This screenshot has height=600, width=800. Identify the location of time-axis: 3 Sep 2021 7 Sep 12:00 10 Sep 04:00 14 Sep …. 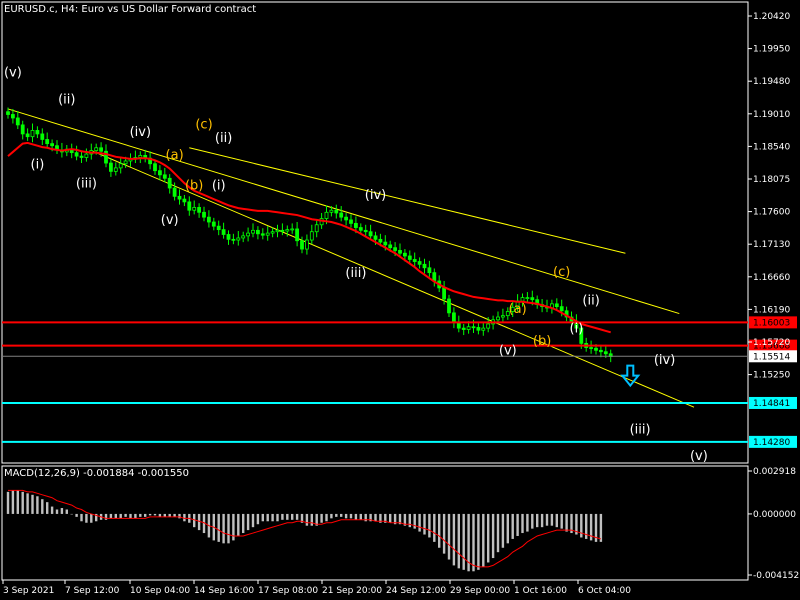
(316, 588).